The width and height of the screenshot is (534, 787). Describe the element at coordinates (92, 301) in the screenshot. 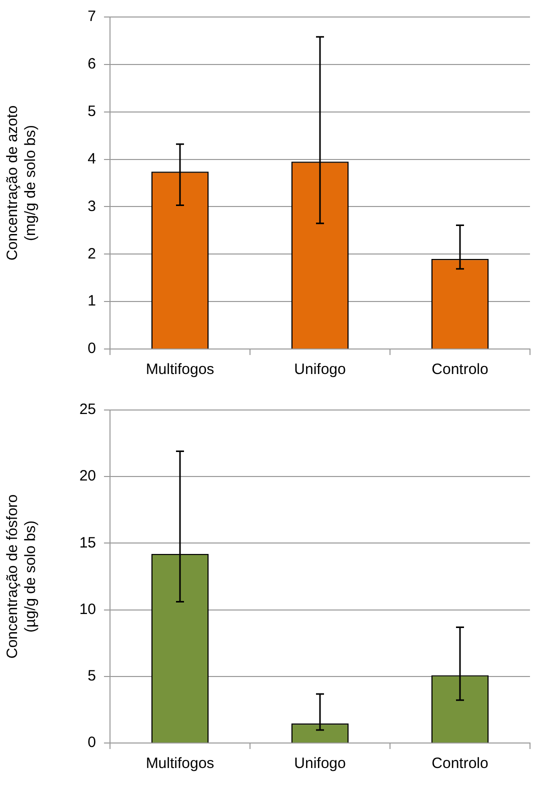

I see `y-tick-label: 1` at that location.